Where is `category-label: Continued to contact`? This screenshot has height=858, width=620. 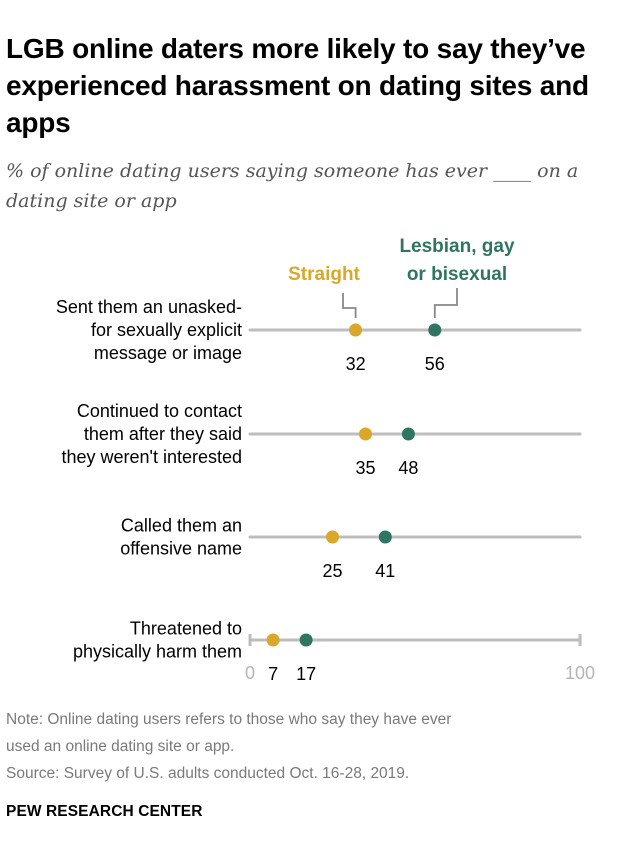 category-label: Continued to contact is located at coordinates (159, 411).